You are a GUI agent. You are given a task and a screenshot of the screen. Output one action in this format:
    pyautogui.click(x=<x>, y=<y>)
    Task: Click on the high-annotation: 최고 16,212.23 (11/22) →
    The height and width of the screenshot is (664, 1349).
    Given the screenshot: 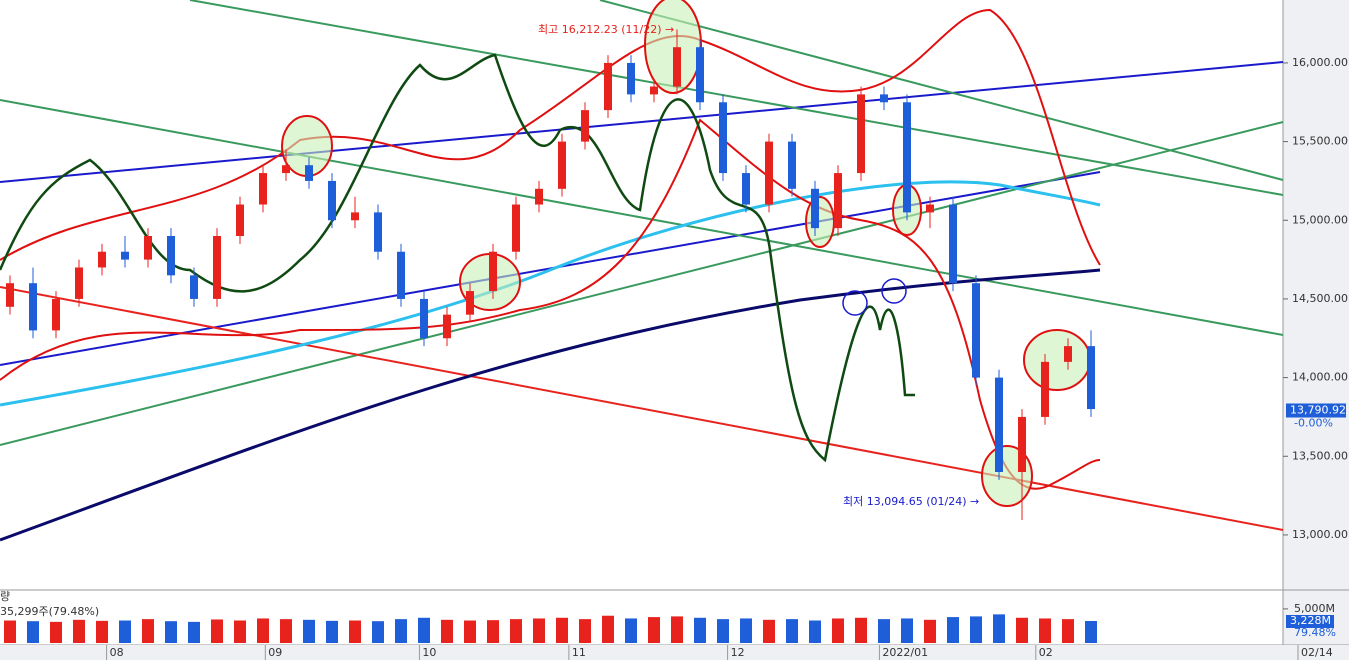 What is the action you would take?
    pyautogui.click(x=606, y=29)
    